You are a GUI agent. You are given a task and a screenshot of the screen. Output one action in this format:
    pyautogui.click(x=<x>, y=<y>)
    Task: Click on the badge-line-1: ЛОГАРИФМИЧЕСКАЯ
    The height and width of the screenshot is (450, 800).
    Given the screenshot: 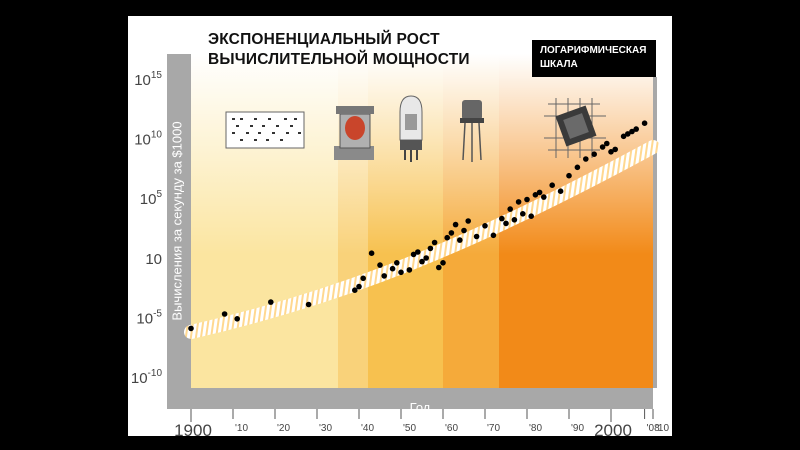 What is the action you would take?
    pyautogui.click(x=593, y=50)
    